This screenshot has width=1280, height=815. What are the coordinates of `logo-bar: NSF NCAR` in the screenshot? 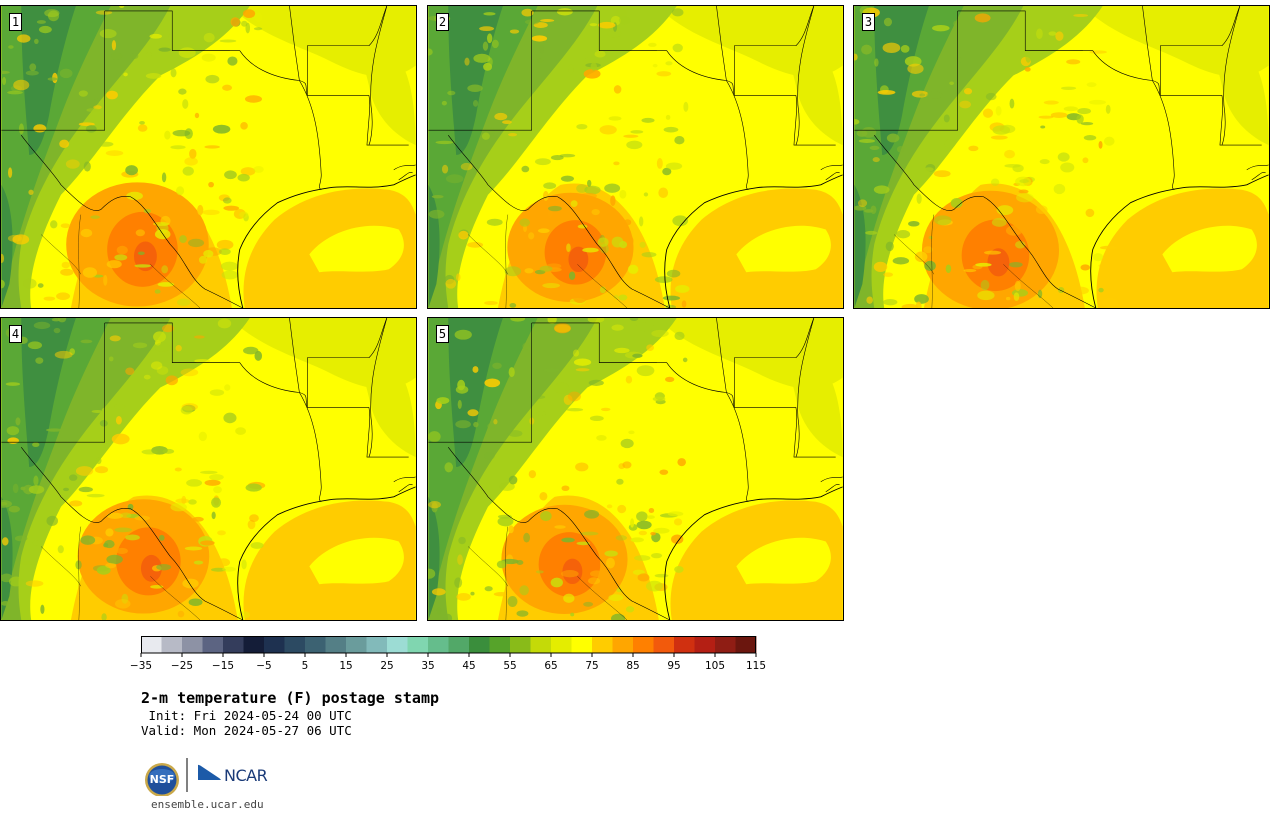 It's located at (214, 776).